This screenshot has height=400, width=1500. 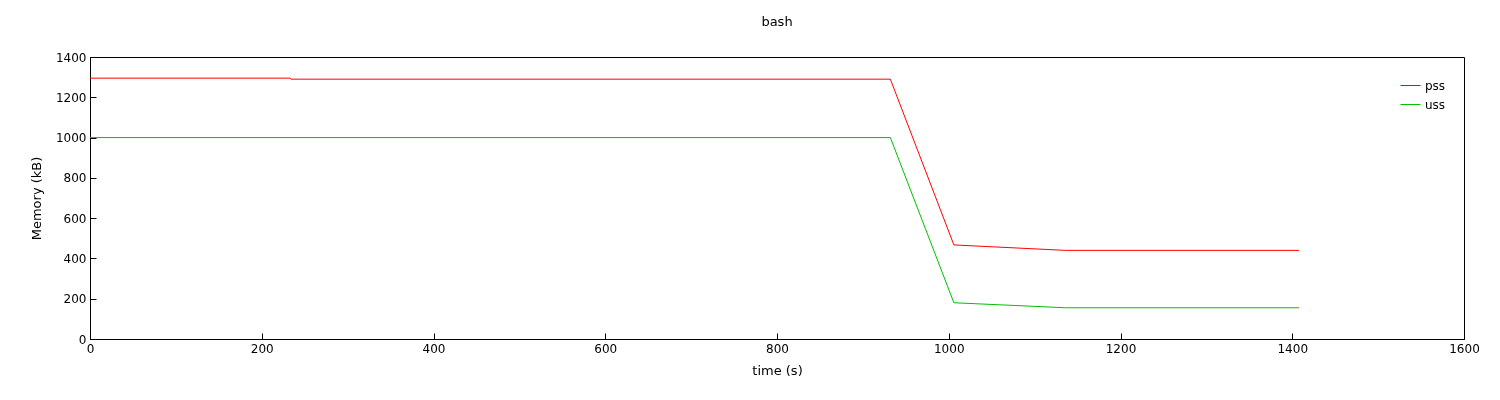 What do you see at coordinates (1435, 85) in the screenshot?
I see `legend-label: pss` at bounding box center [1435, 85].